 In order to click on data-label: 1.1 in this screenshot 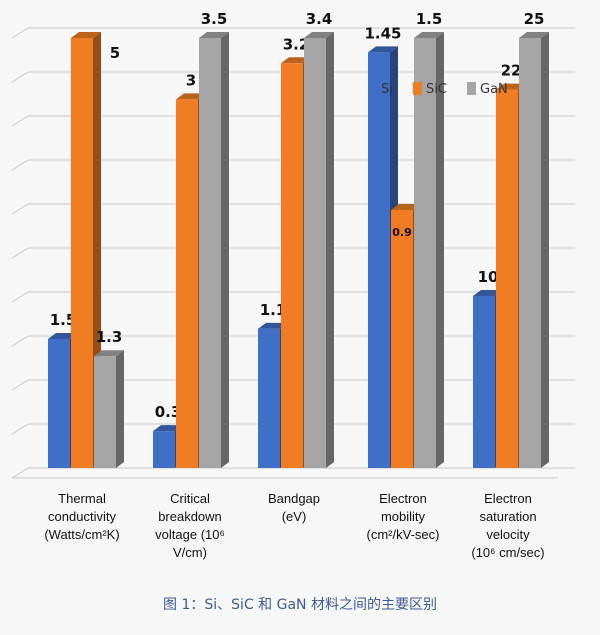, I will do `click(273, 310)`.